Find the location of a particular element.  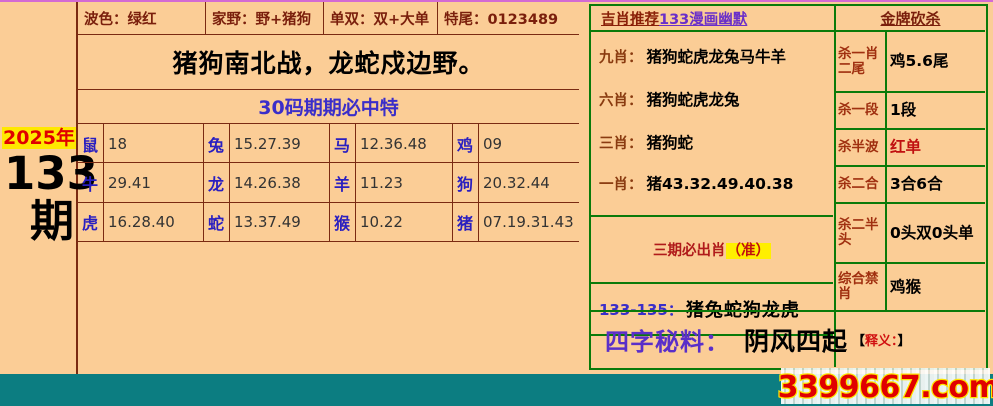

zodiac-cell: 猪 07.19.31.43 is located at coordinates (516, 222).